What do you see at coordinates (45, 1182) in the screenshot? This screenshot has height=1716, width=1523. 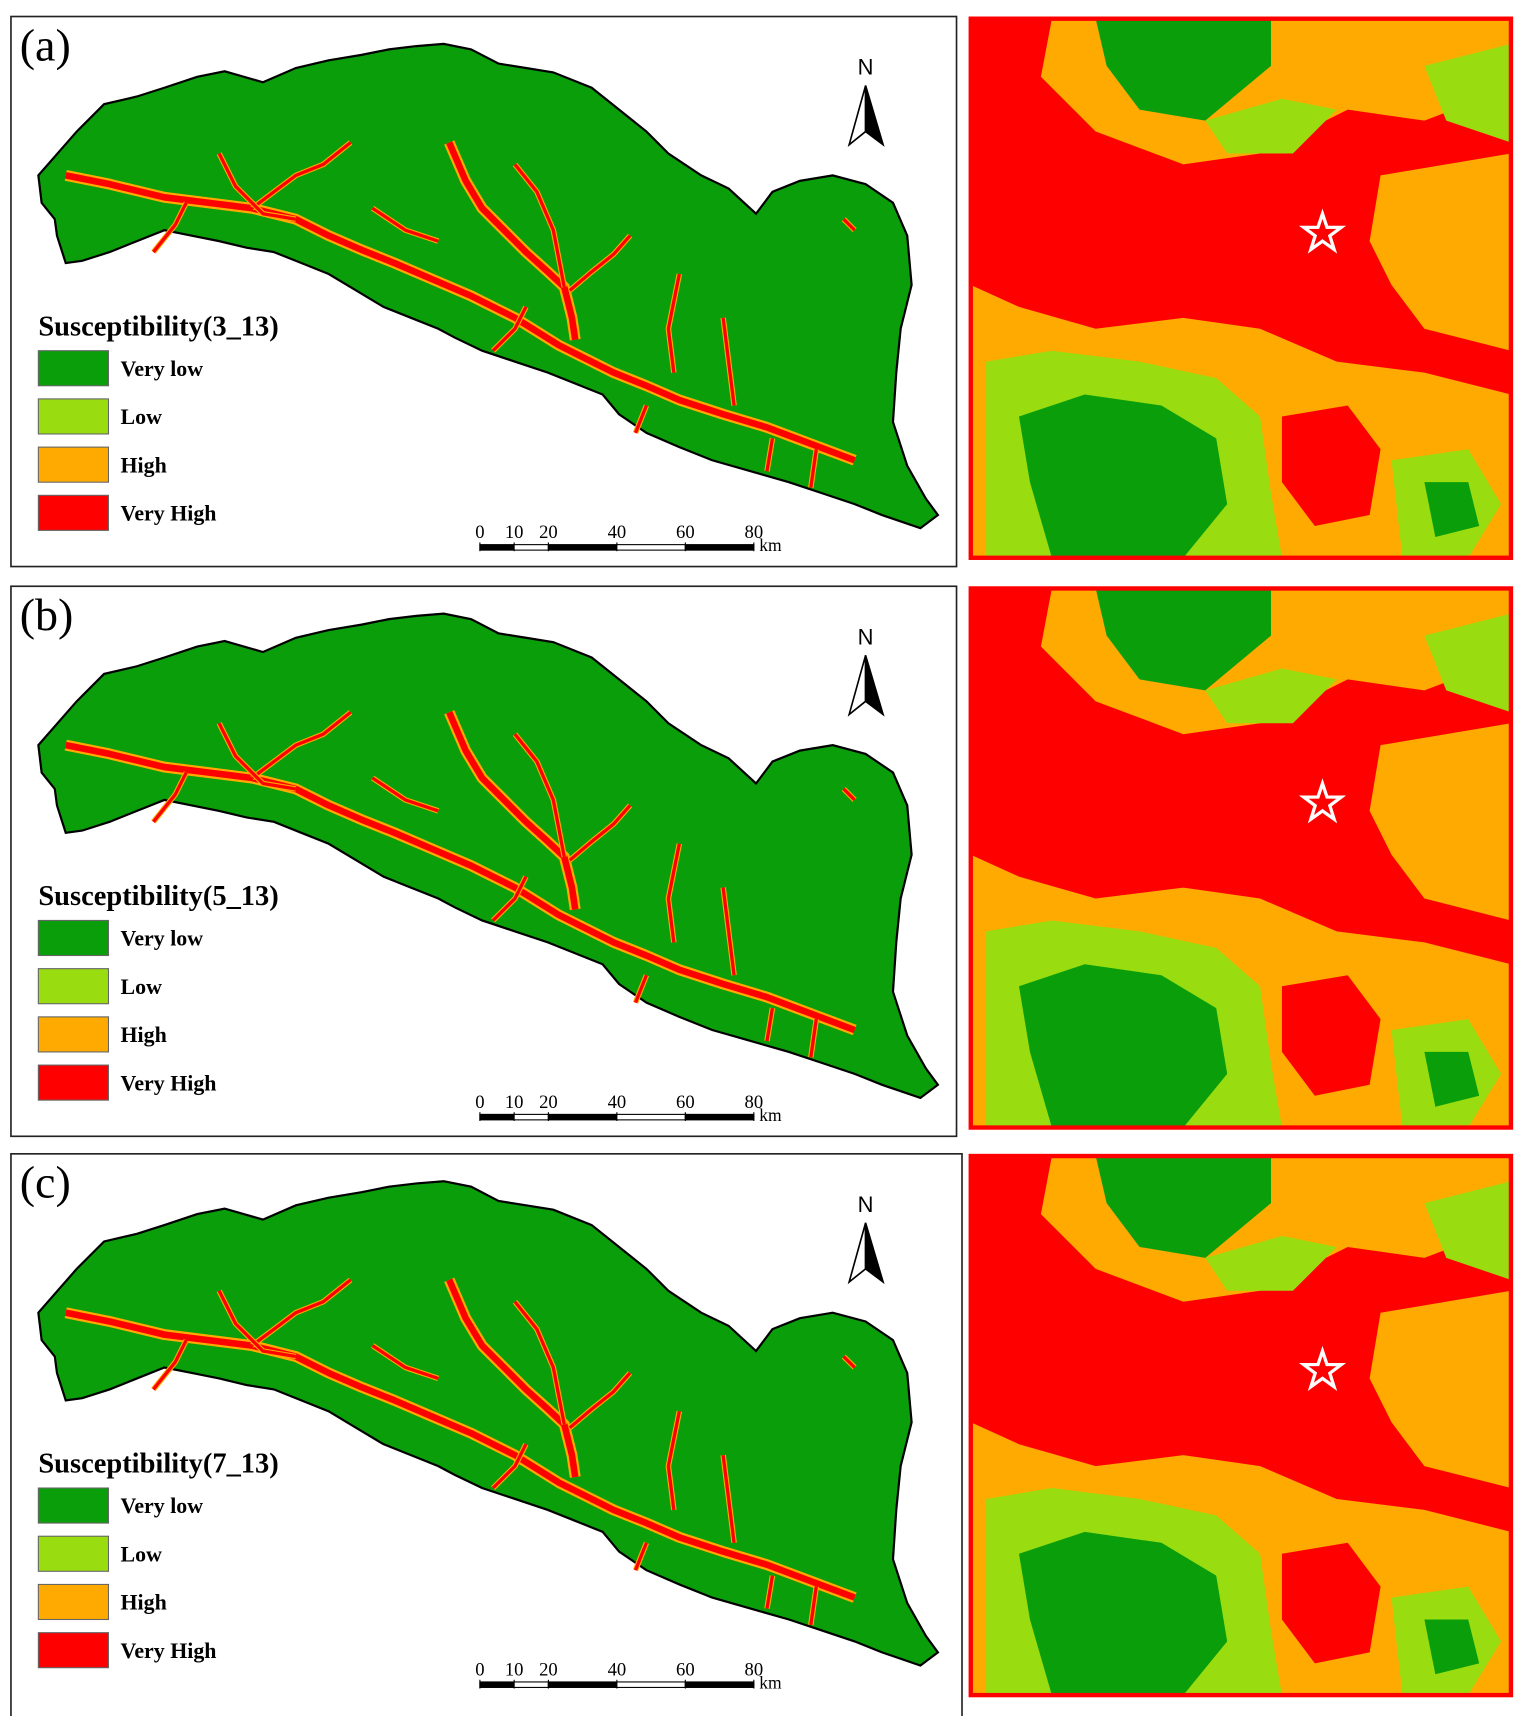 I see `panel-label: (c)` at bounding box center [45, 1182].